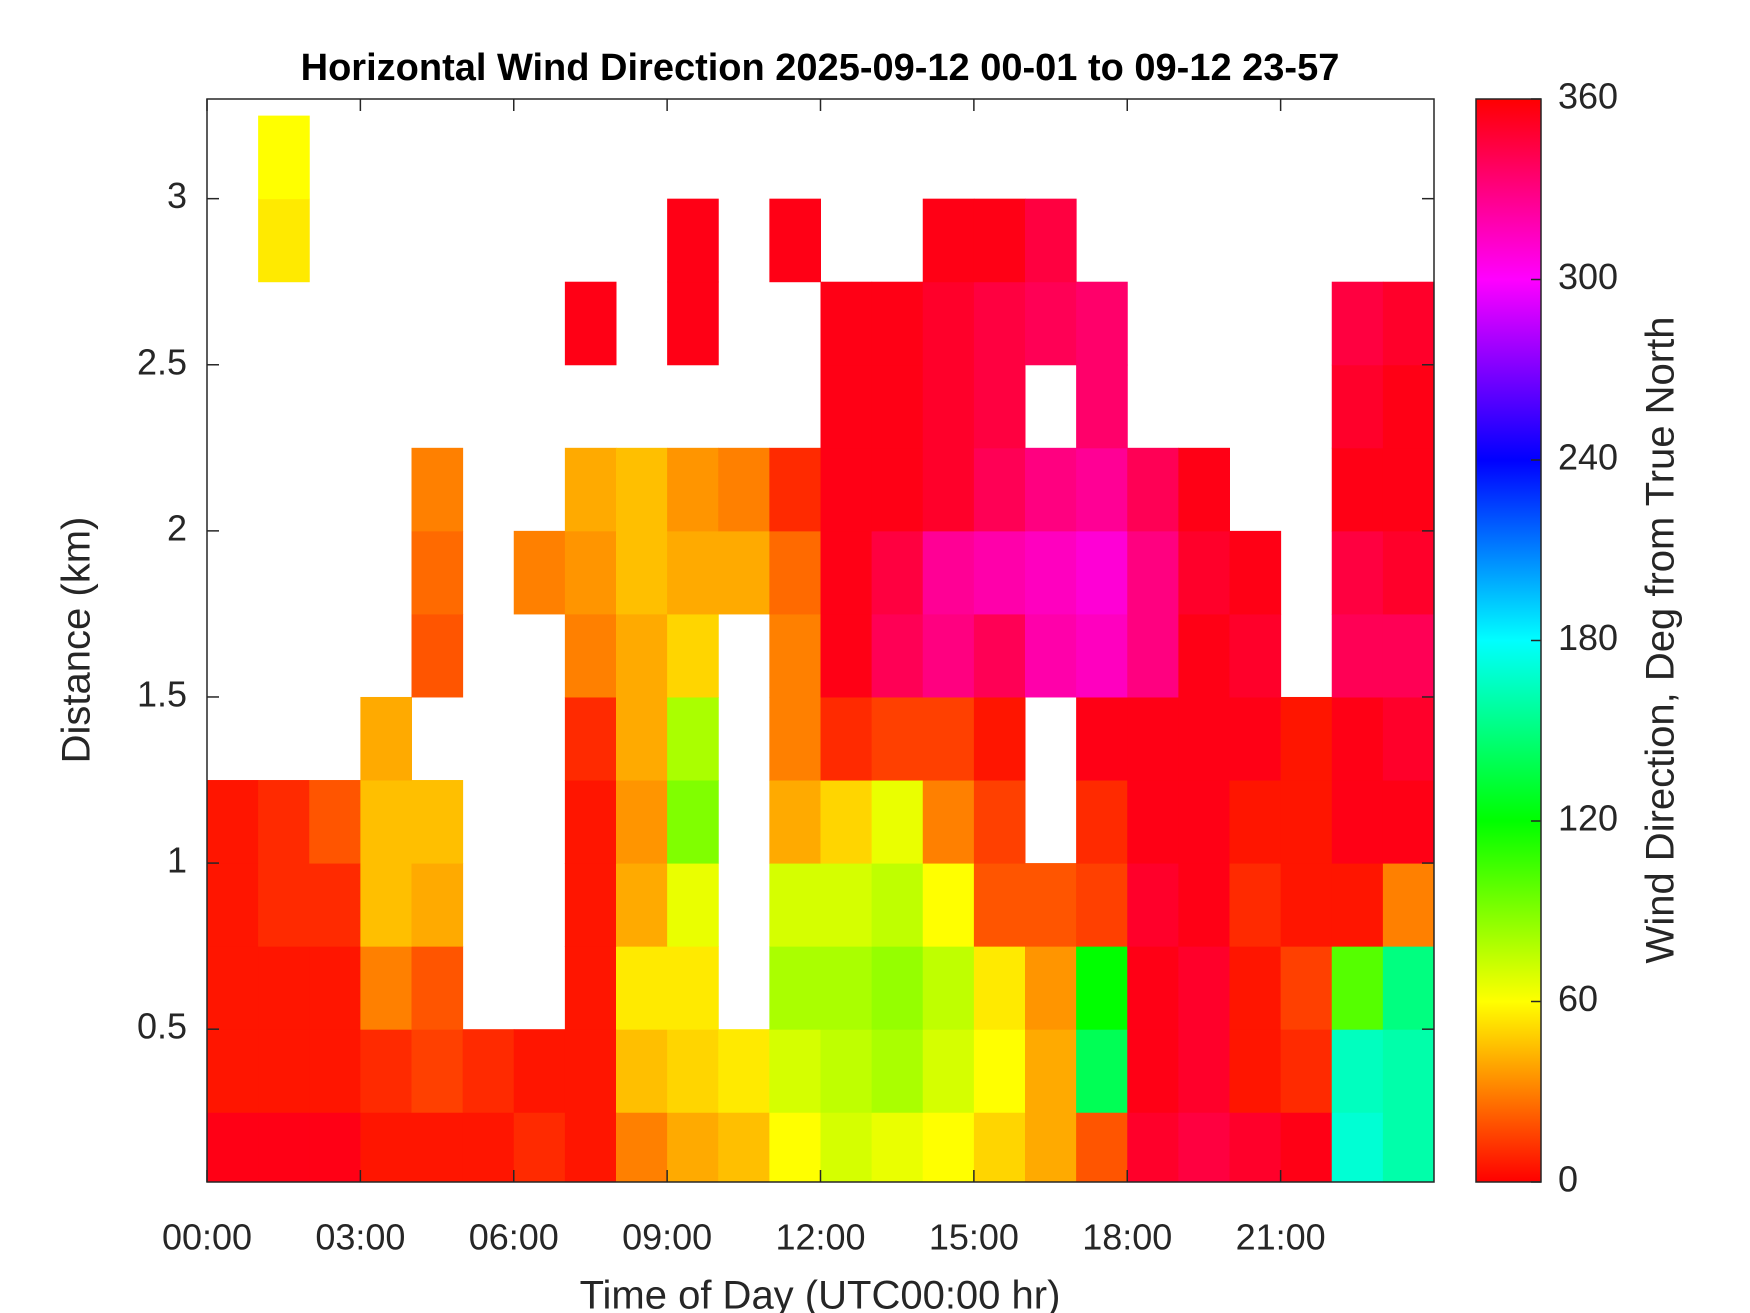 The height and width of the screenshot is (1313, 1750). I want to click on x-tick-label: 09:00, so click(667, 1237).